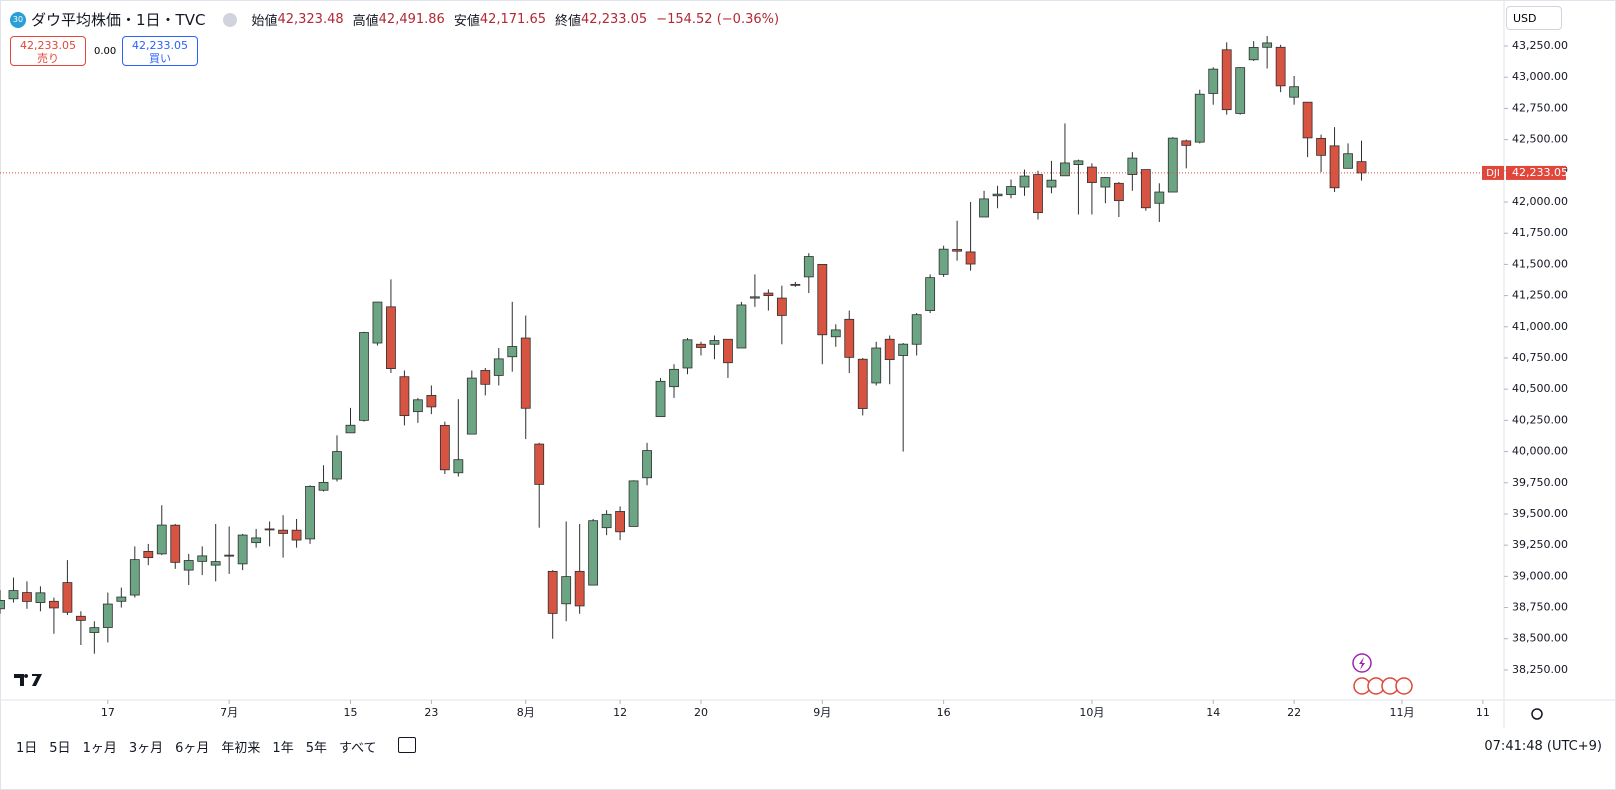 This screenshot has height=790, width=1616. Describe the element at coordinates (701, 712) in the screenshot. I see `x-tick-label: 20` at that location.